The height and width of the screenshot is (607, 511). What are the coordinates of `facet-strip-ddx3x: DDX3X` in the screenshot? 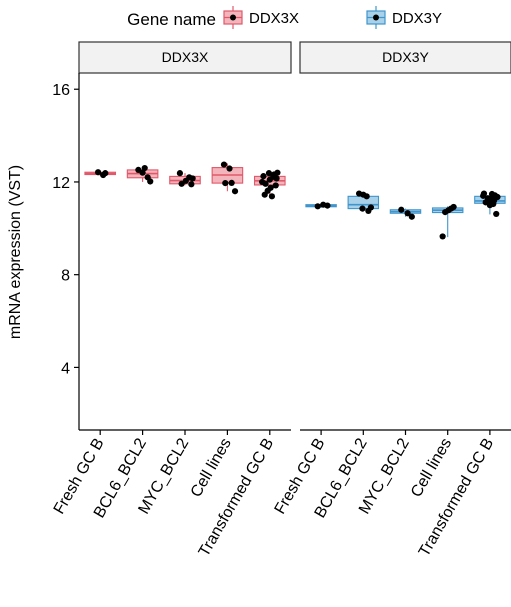 It's located at (185, 57).